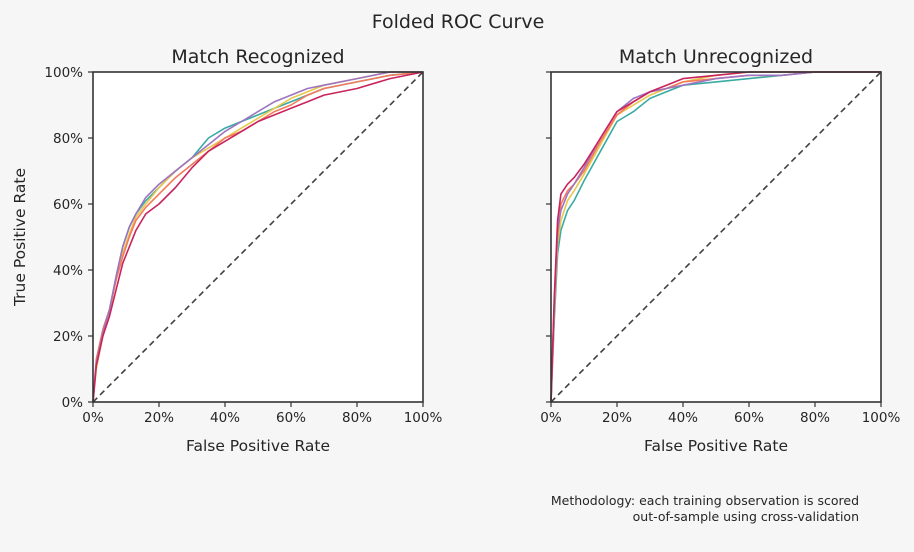 This screenshot has width=914, height=552. I want to click on chart-title: Match Recognized, so click(257, 57).